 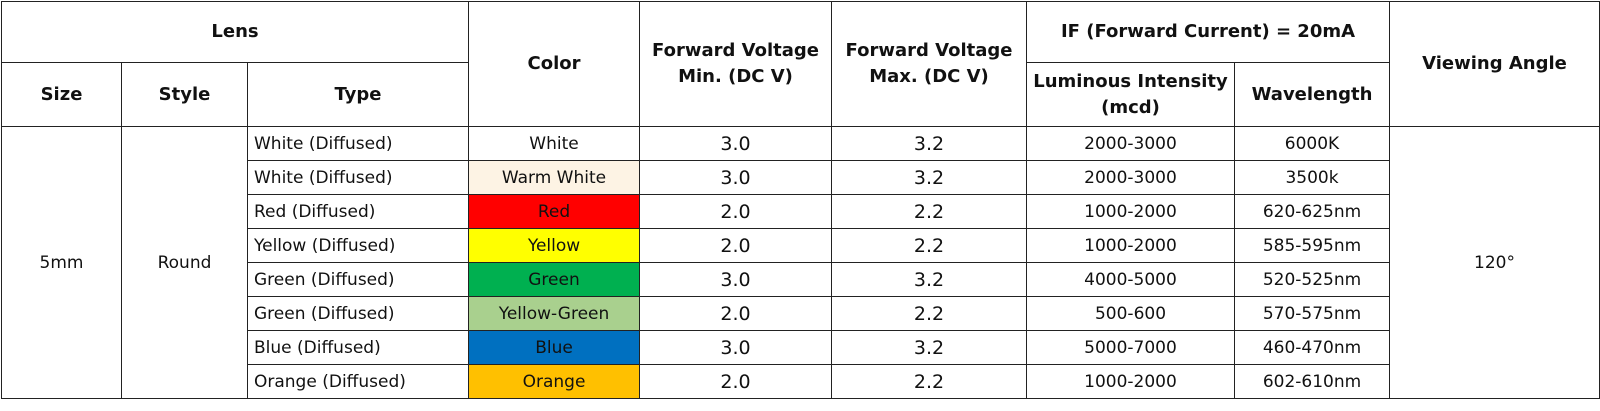 I want to click on header-cell: Forward Voltage Min. (DC V), so click(x=735, y=64).